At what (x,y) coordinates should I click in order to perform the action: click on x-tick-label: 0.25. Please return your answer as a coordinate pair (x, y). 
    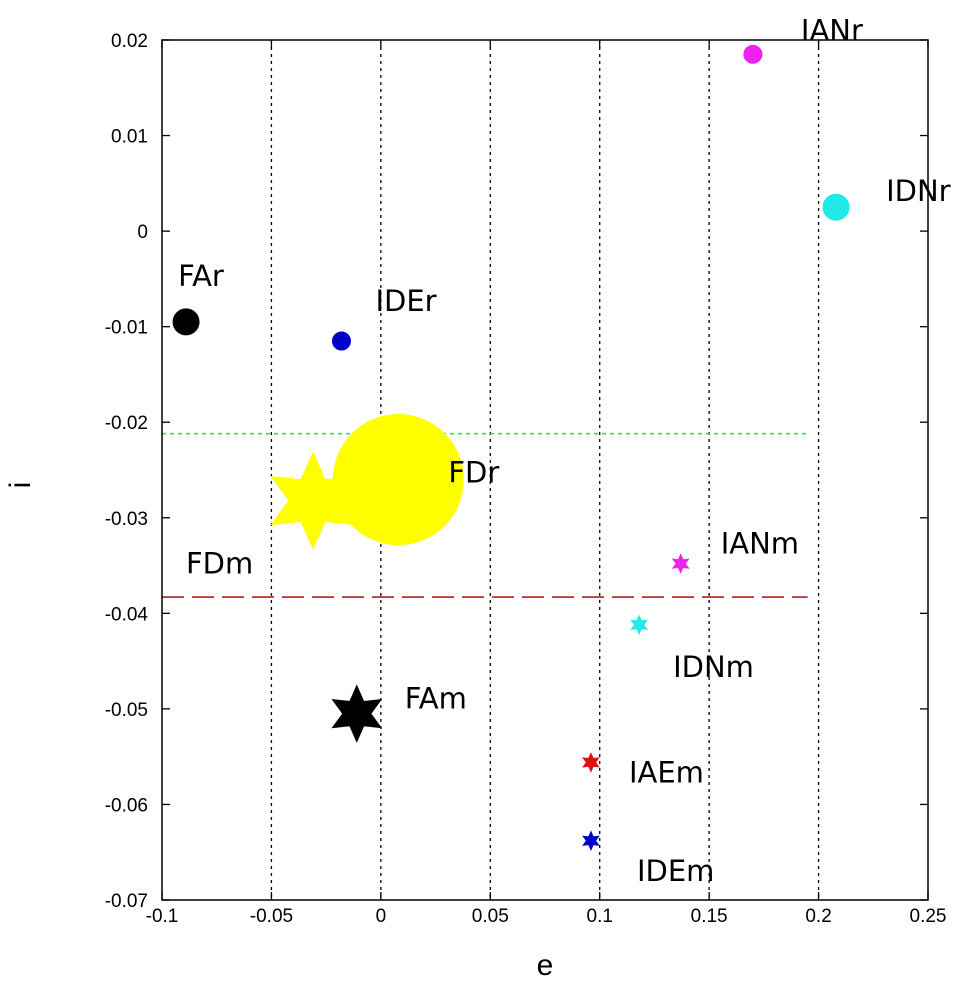
    Looking at the image, I should click on (928, 916).